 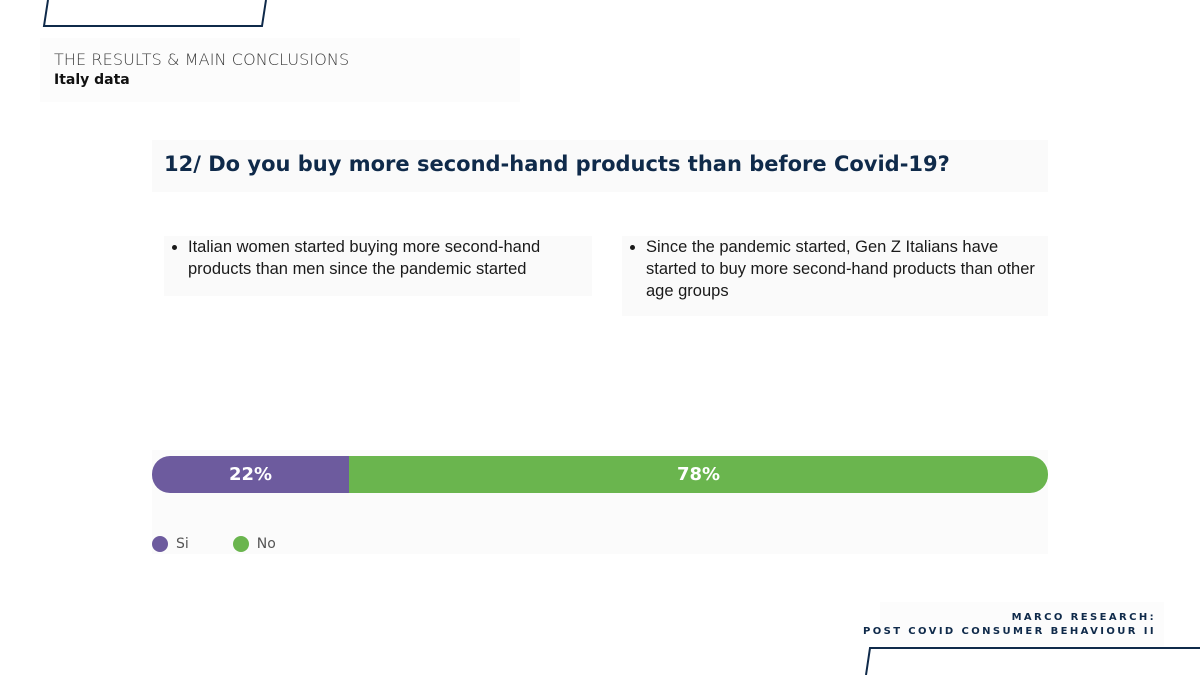 I want to click on data-label-no: 78%, so click(x=699, y=474).